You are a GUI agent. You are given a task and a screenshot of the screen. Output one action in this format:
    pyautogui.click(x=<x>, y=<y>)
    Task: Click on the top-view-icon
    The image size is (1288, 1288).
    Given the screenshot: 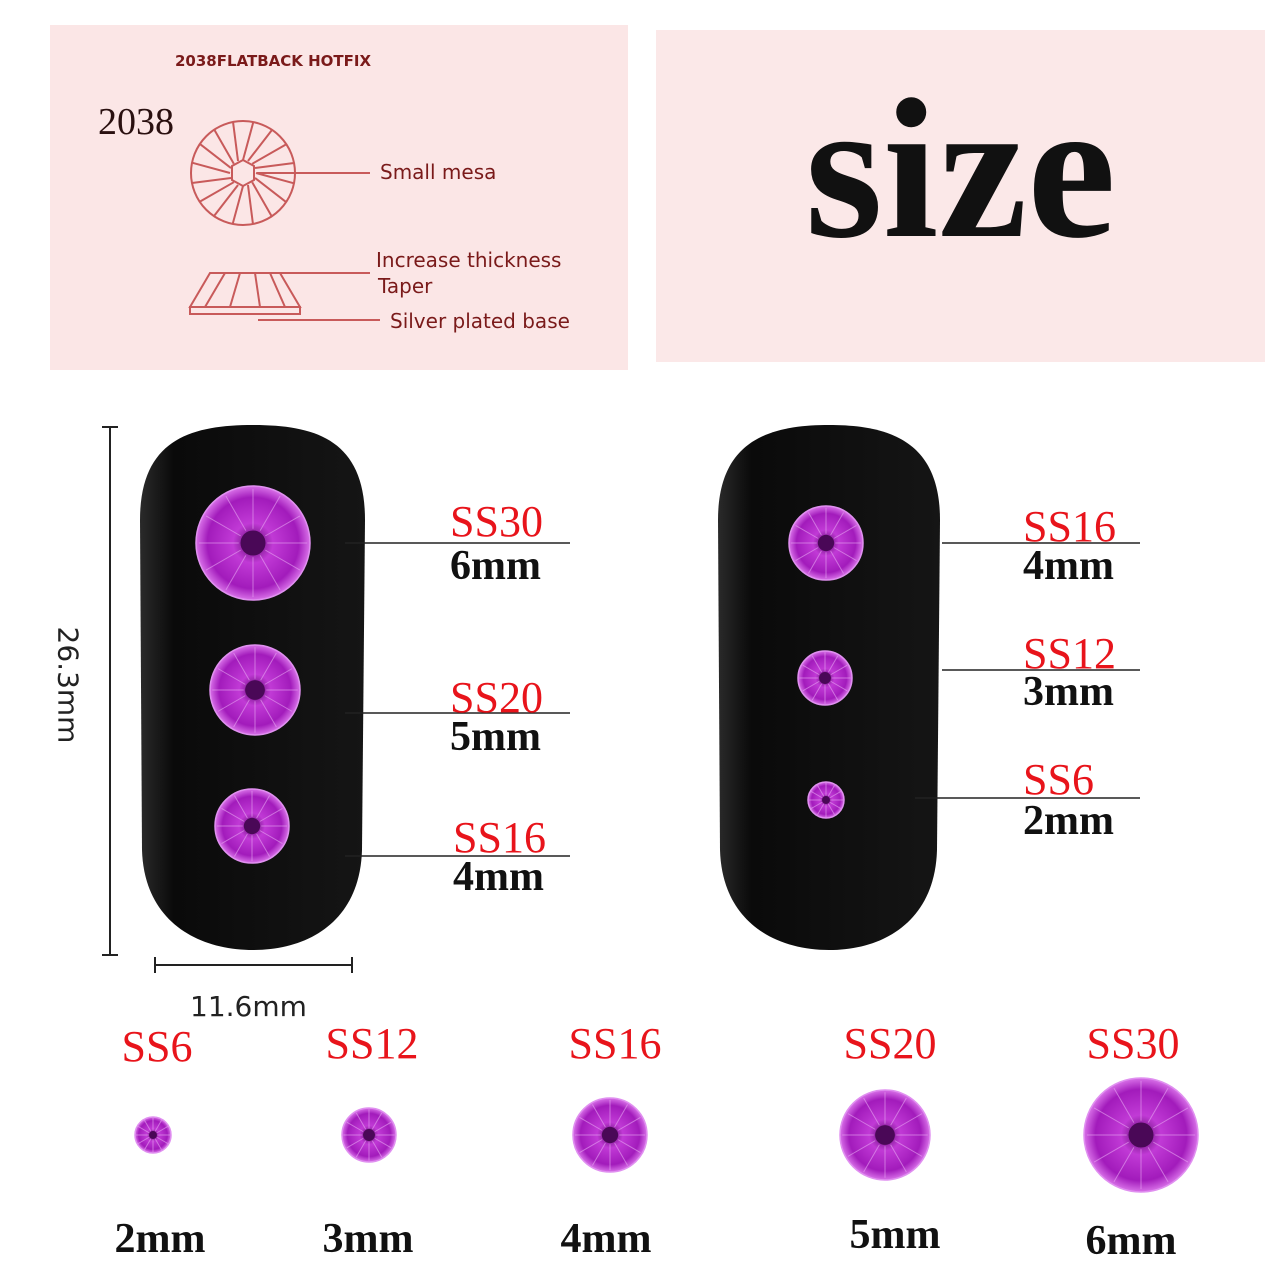 What is the action you would take?
    pyautogui.click(x=280, y=173)
    